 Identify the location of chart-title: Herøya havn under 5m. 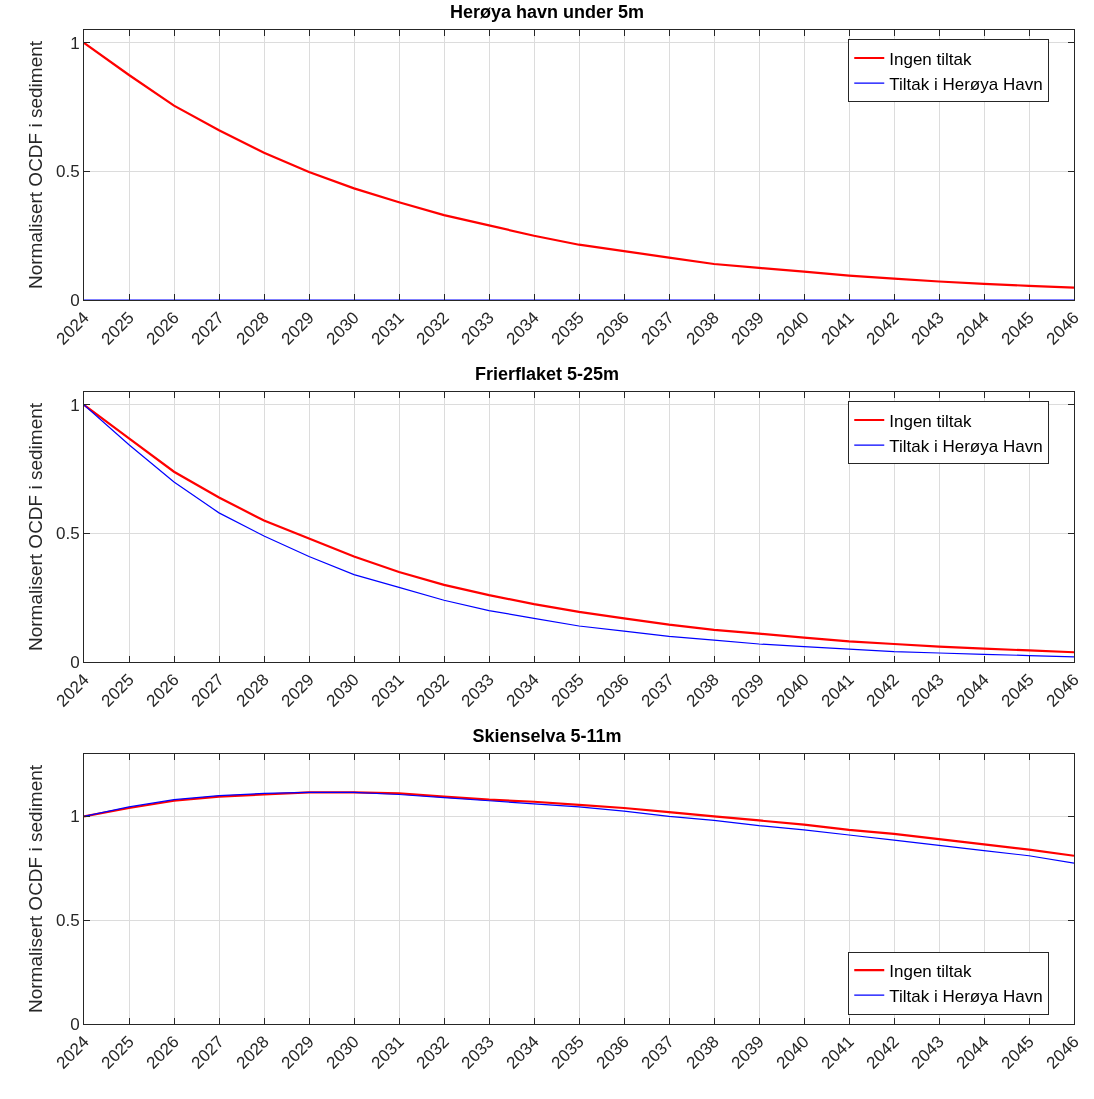
(547, 12).